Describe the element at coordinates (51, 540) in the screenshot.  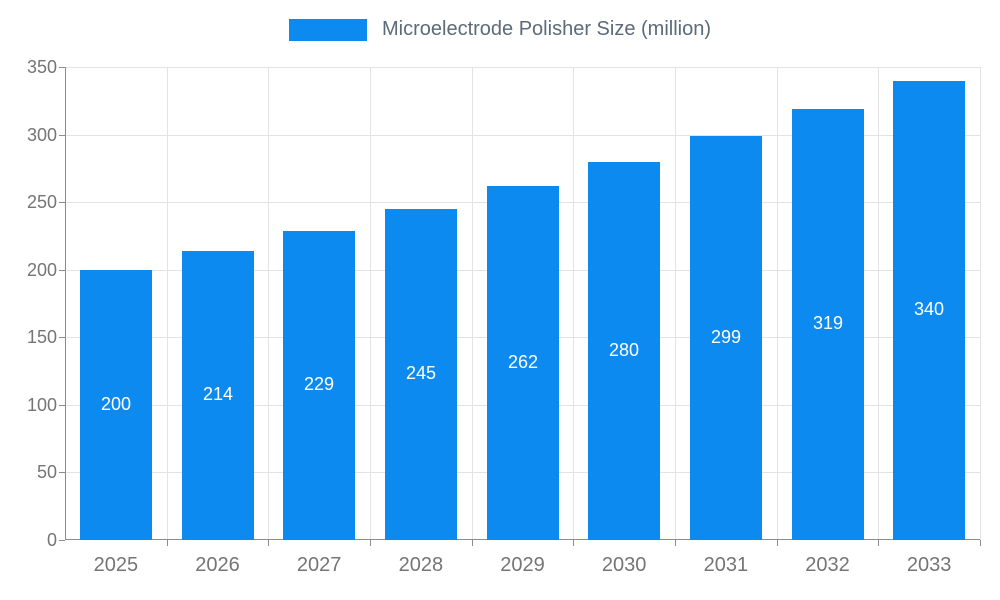
I see `y-axis-label: 0` at that location.